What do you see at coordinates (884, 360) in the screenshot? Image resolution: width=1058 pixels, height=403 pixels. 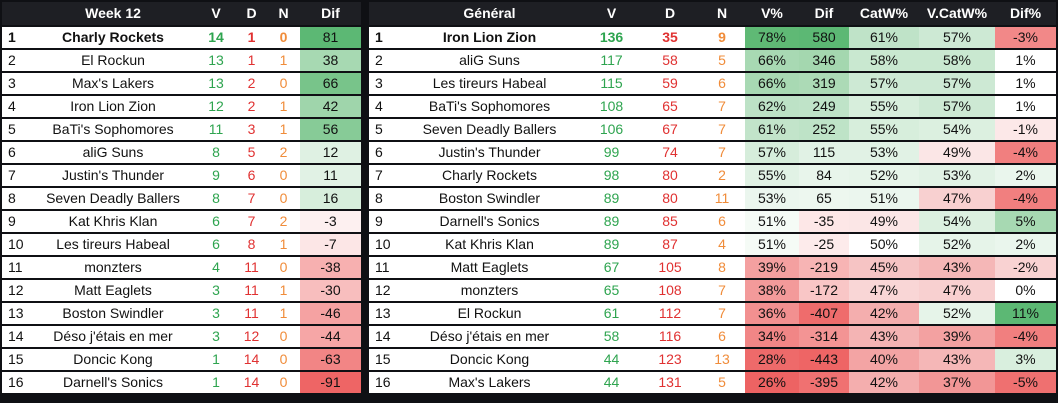 I see `catw-pct-cell: 40%` at bounding box center [884, 360].